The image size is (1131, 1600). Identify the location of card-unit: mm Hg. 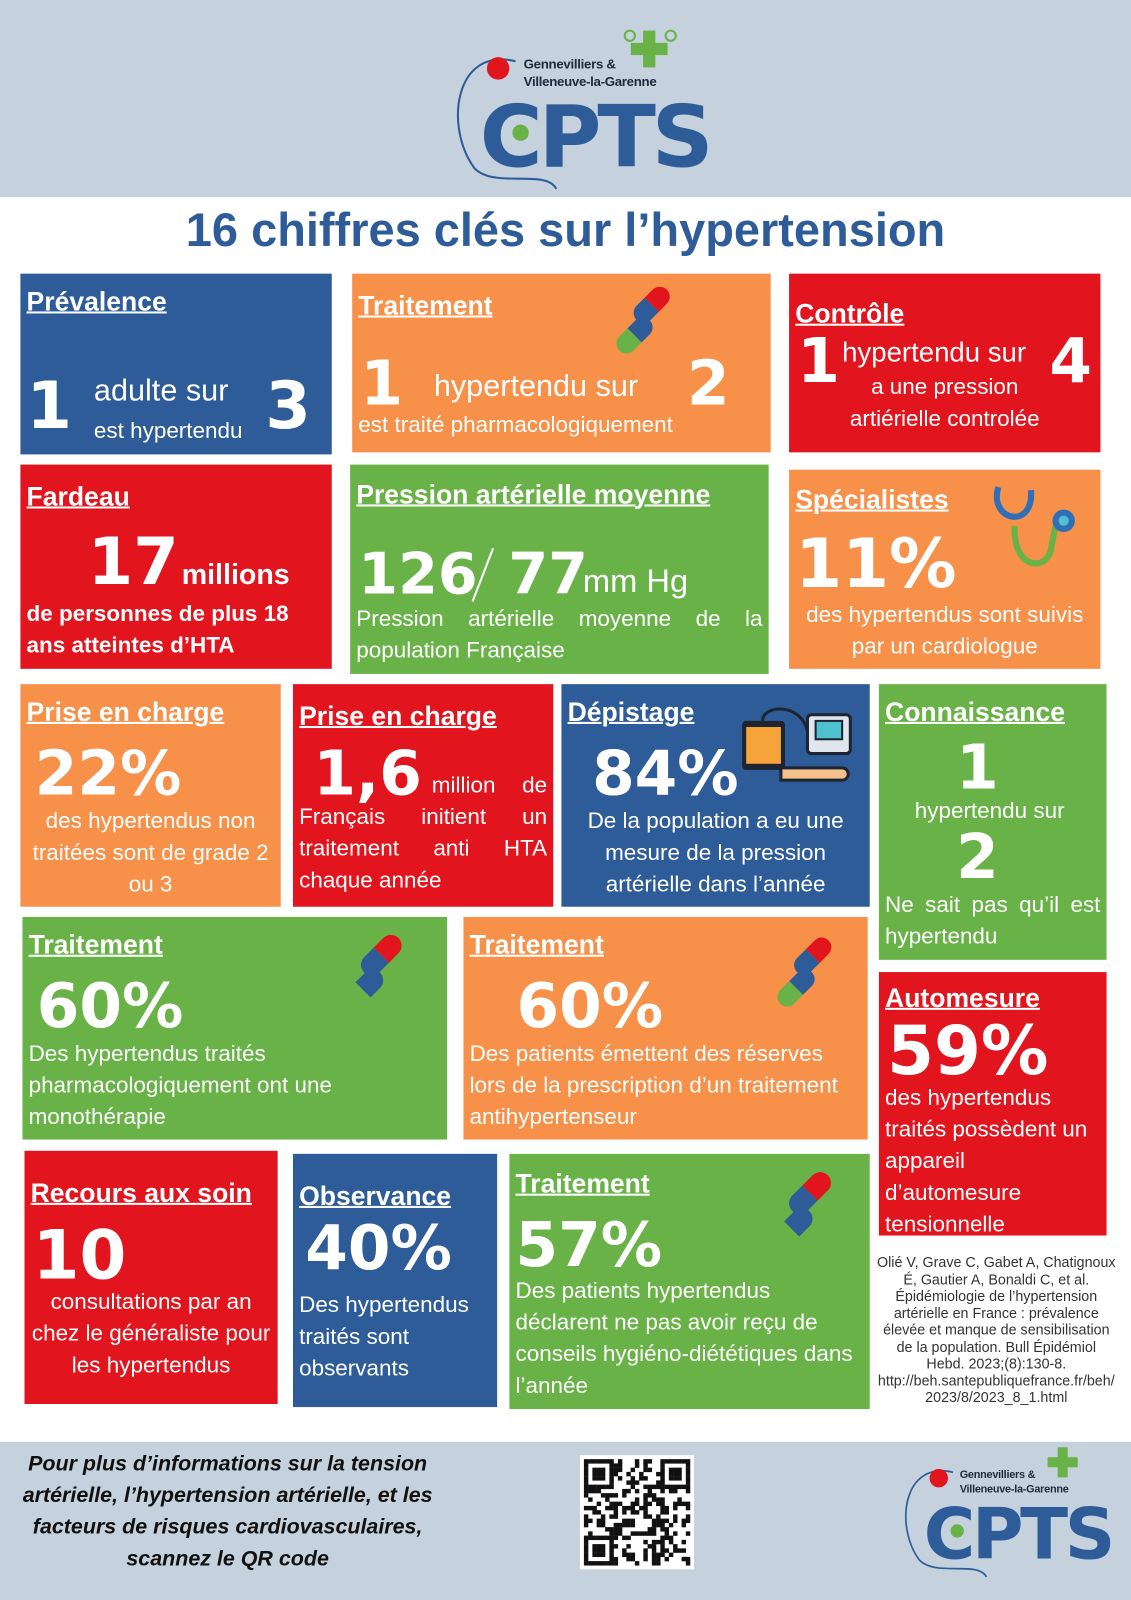
(635, 581).